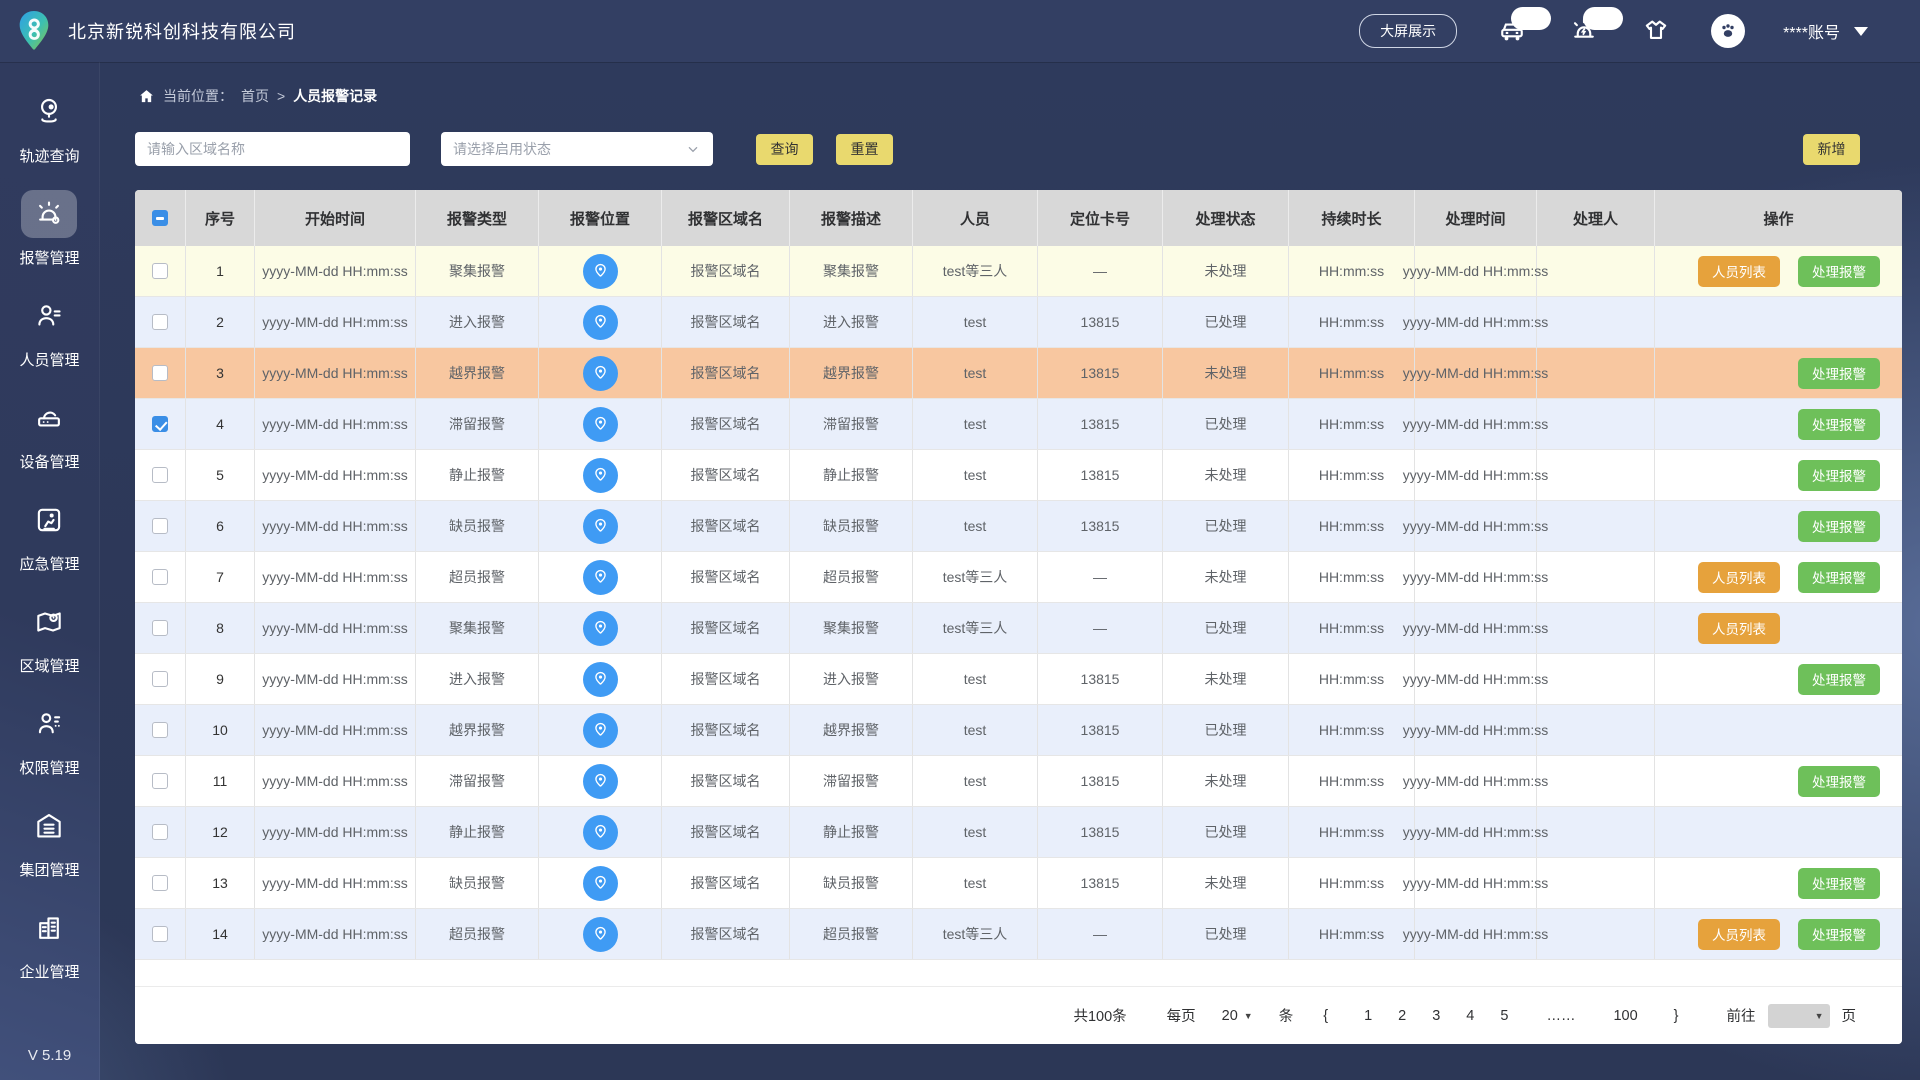 The image size is (1920, 1080). What do you see at coordinates (1326, 1015) in the screenshot?
I see `prev-page-button: {` at bounding box center [1326, 1015].